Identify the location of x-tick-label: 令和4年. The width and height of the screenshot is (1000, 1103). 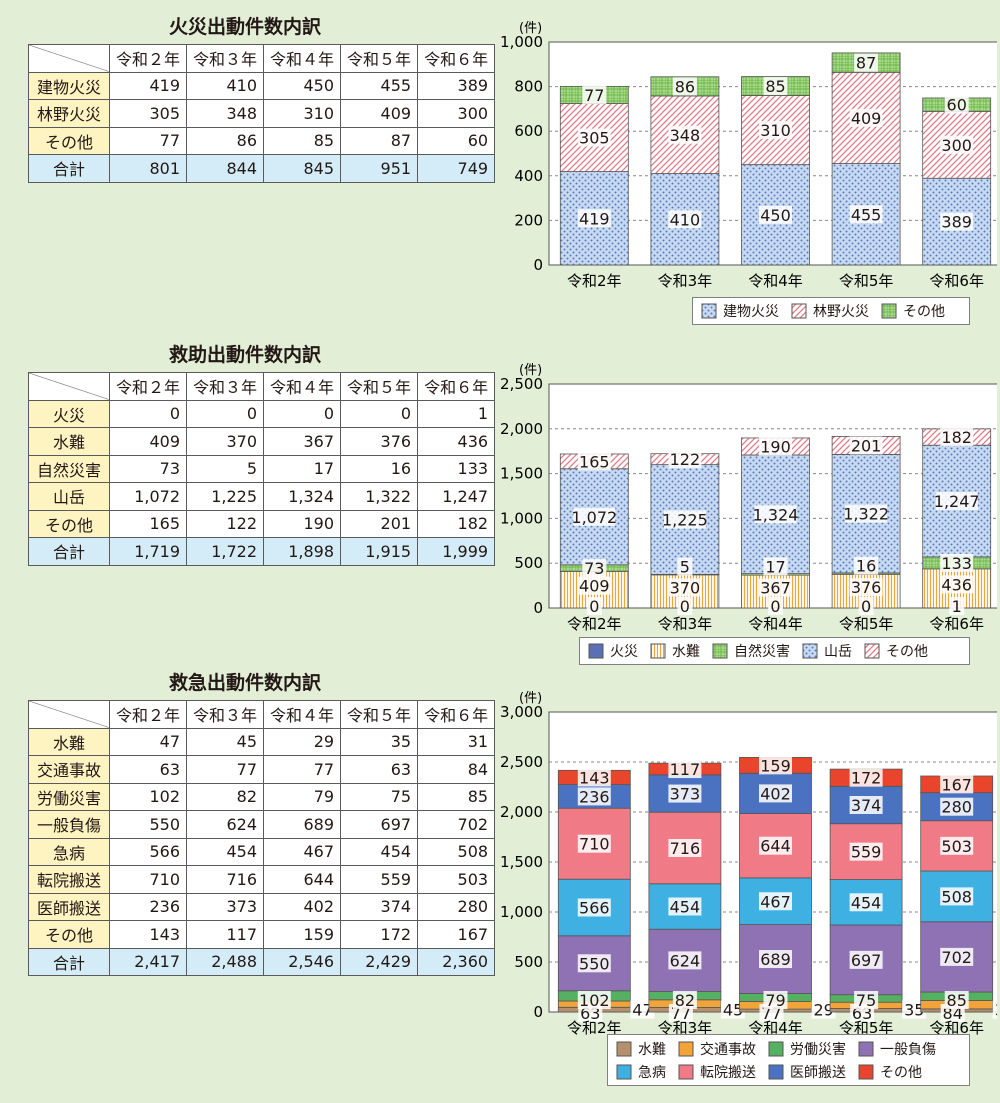
(775, 281).